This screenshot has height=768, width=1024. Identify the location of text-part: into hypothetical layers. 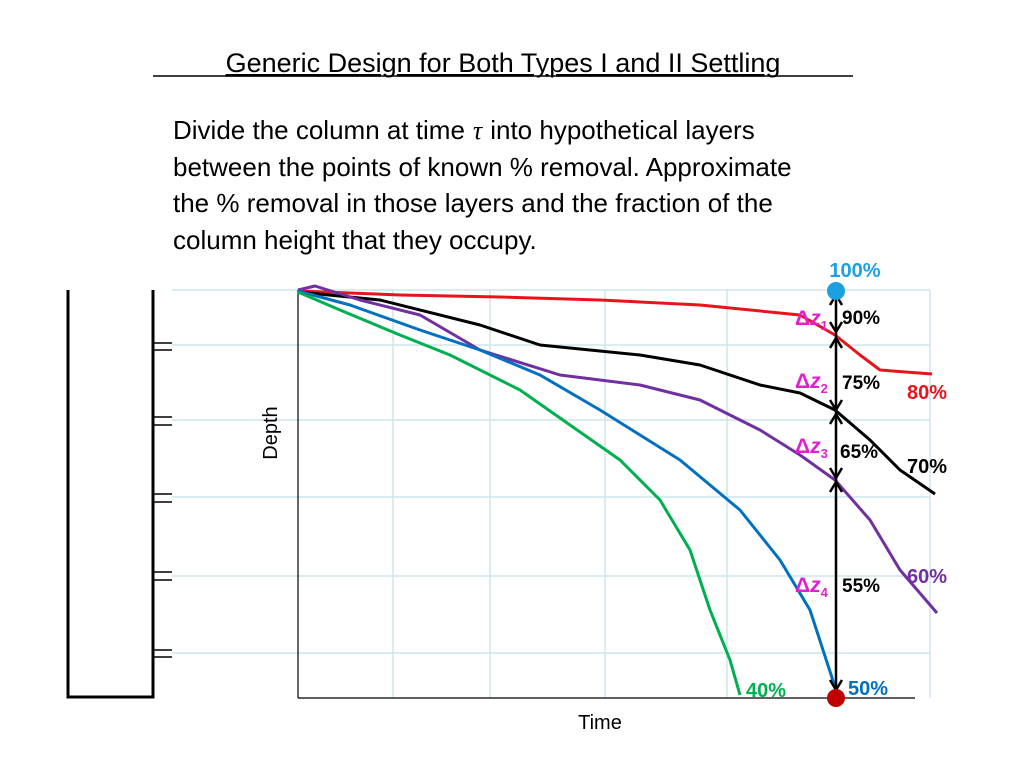
(622, 130).